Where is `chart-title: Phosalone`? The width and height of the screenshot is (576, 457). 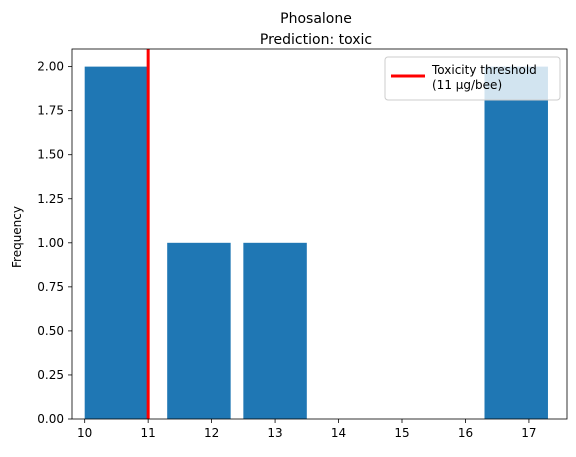 chart-title: Phosalone is located at coordinates (316, 19).